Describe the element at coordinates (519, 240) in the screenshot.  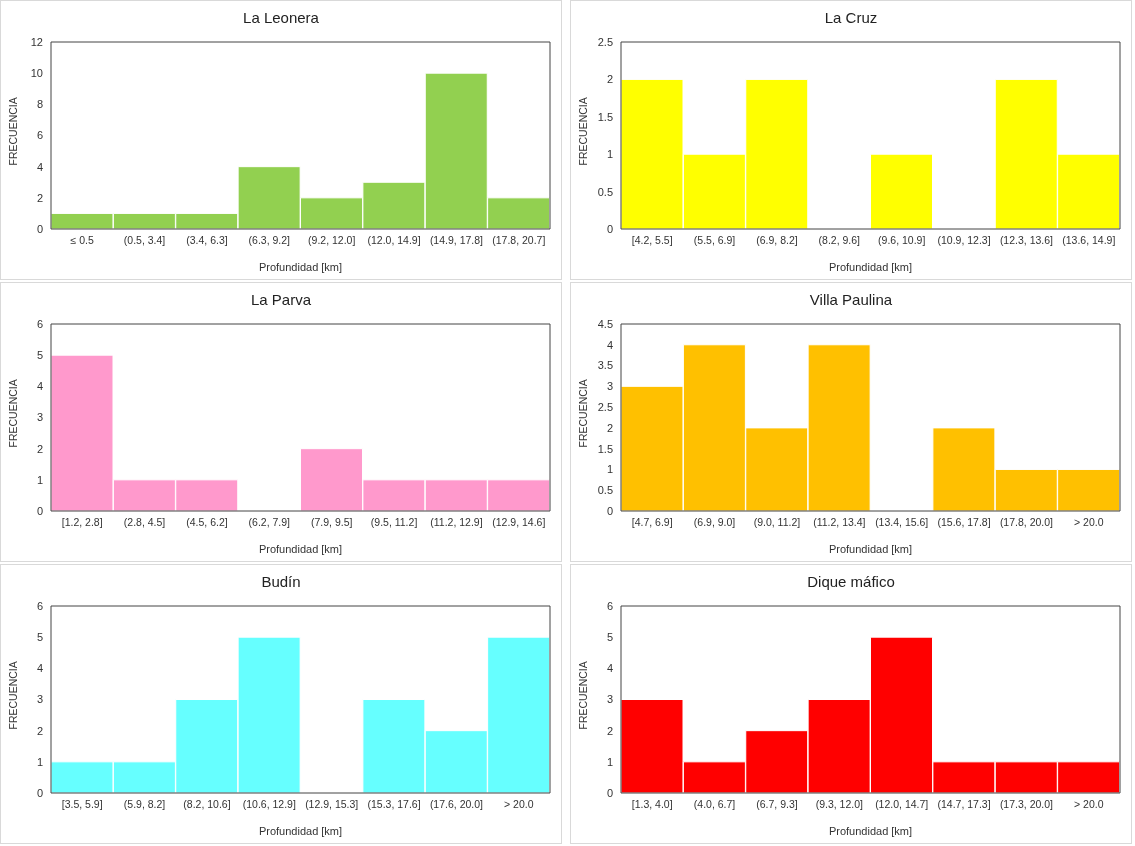
I see `x-tick-label: (17.8, 20.7]` at that location.